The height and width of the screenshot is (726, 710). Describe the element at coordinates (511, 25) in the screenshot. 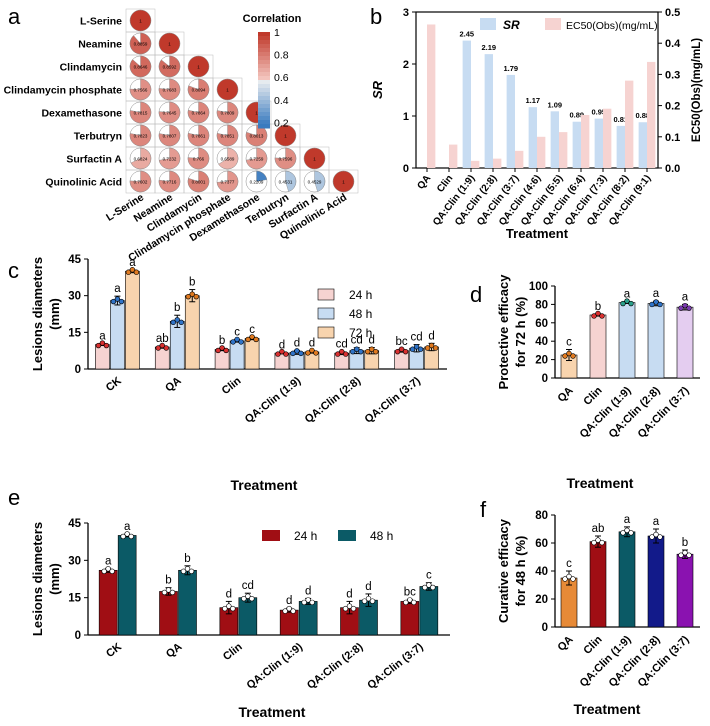

I see `legend-label: SR` at that location.